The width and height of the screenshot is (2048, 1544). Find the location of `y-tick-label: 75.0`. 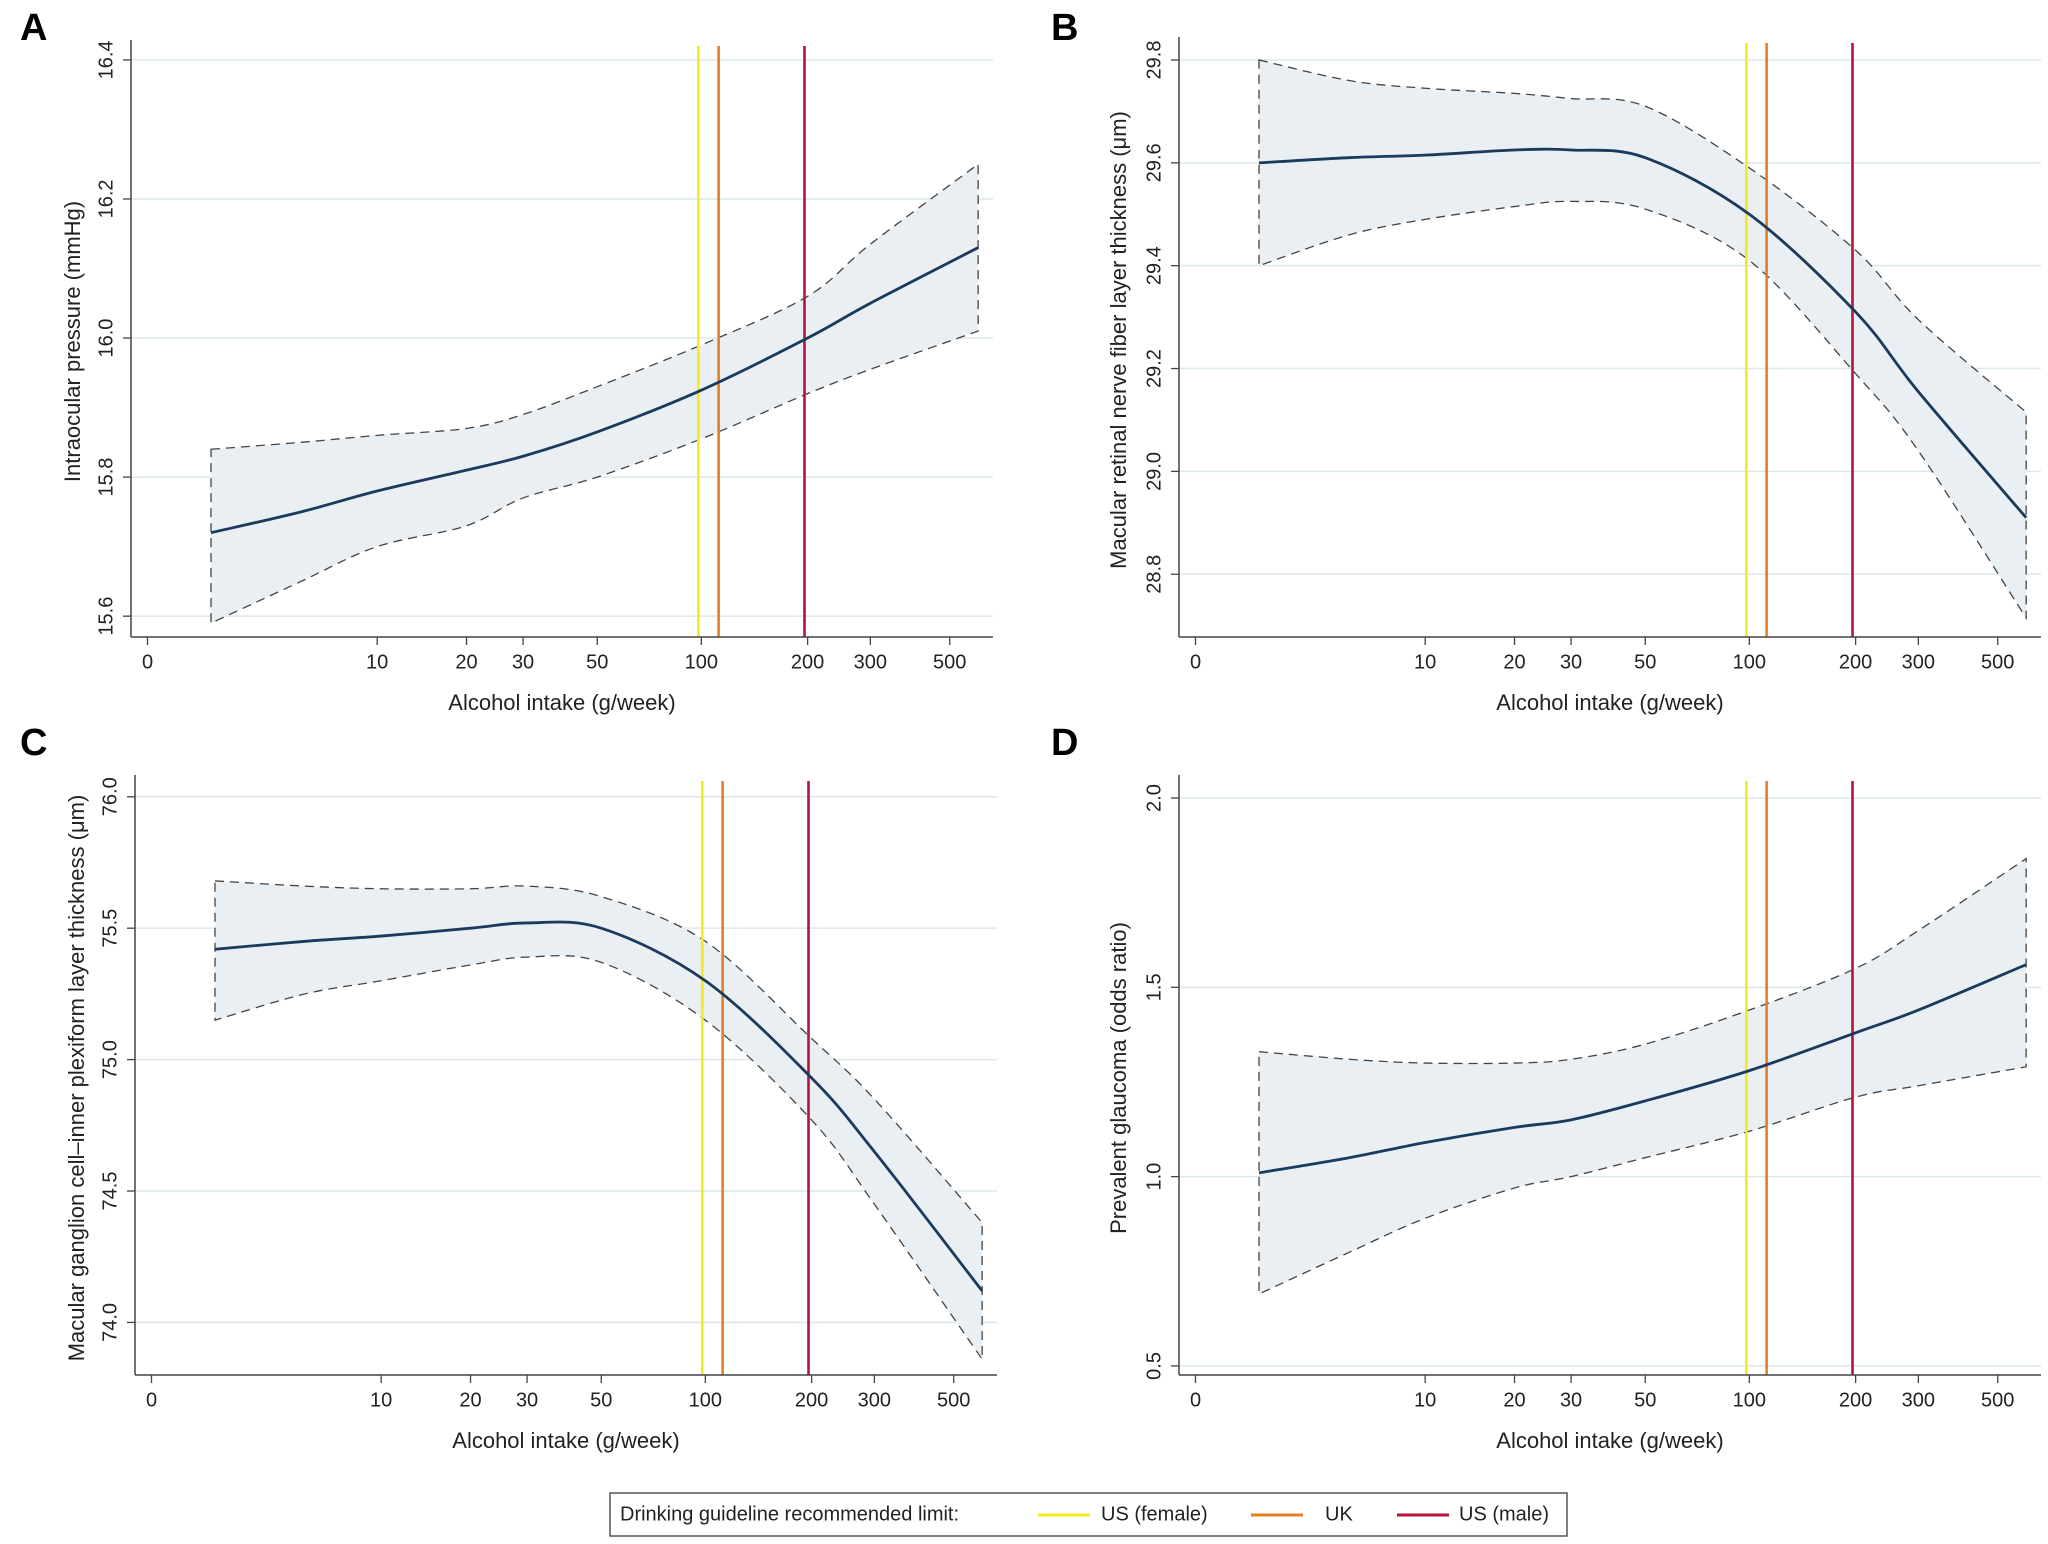

y-tick-label: 75.0 is located at coordinates (110, 1059).